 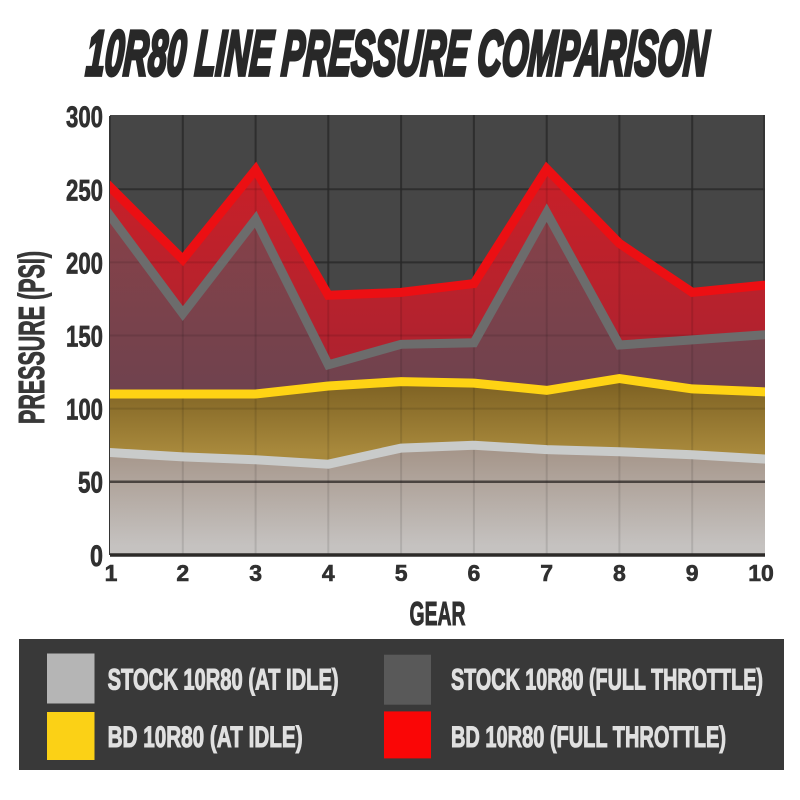 What do you see at coordinates (96, 556) in the screenshot?
I see `svg-text: 0` at bounding box center [96, 556].